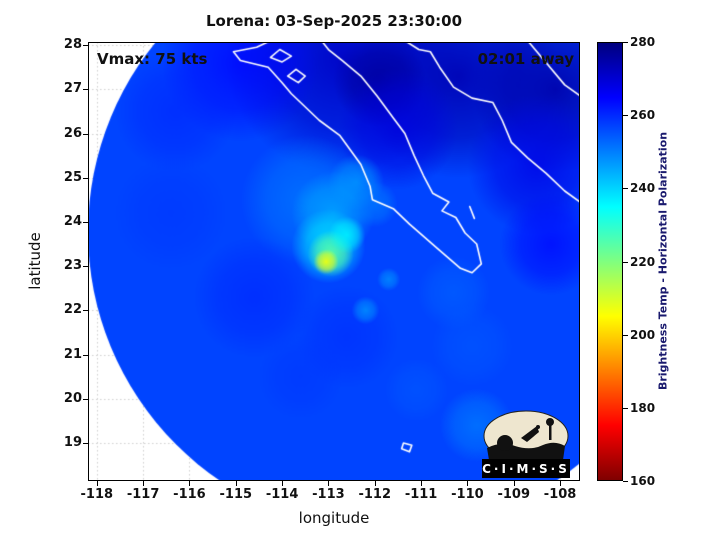 Image resolution: width=720 pixels, height=540 pixels. Describe the element at coordinates (514, 494) in the screenshot. I see `x-tick-label: -109` at that location.